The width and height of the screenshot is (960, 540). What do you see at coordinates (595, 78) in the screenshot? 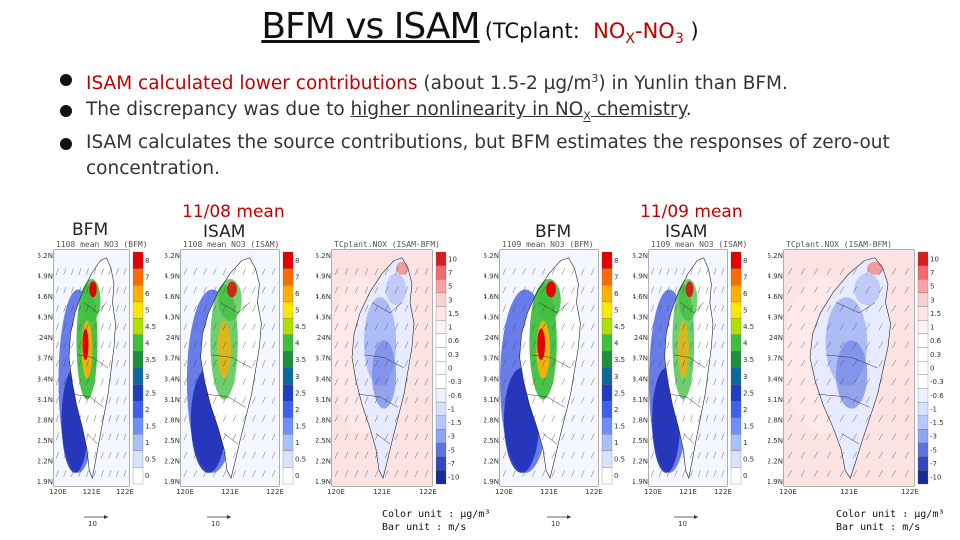
I see `bullet-1-sup: 3` at bounding box center [595, 78].